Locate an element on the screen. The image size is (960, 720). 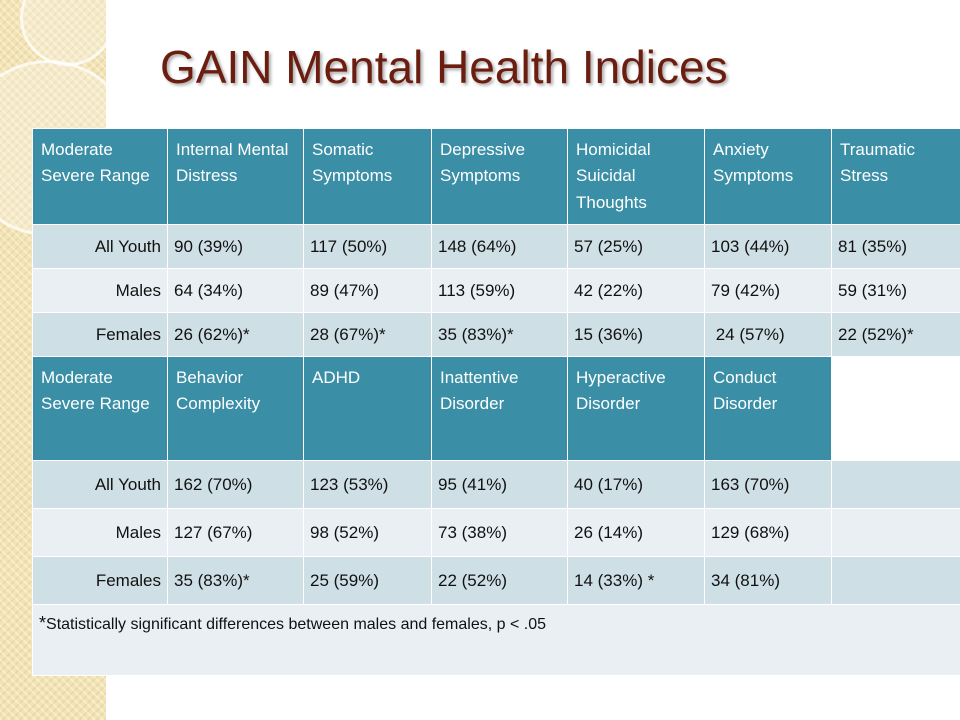
table-cell: 98 (52%) is located at coordinates (367, 532).